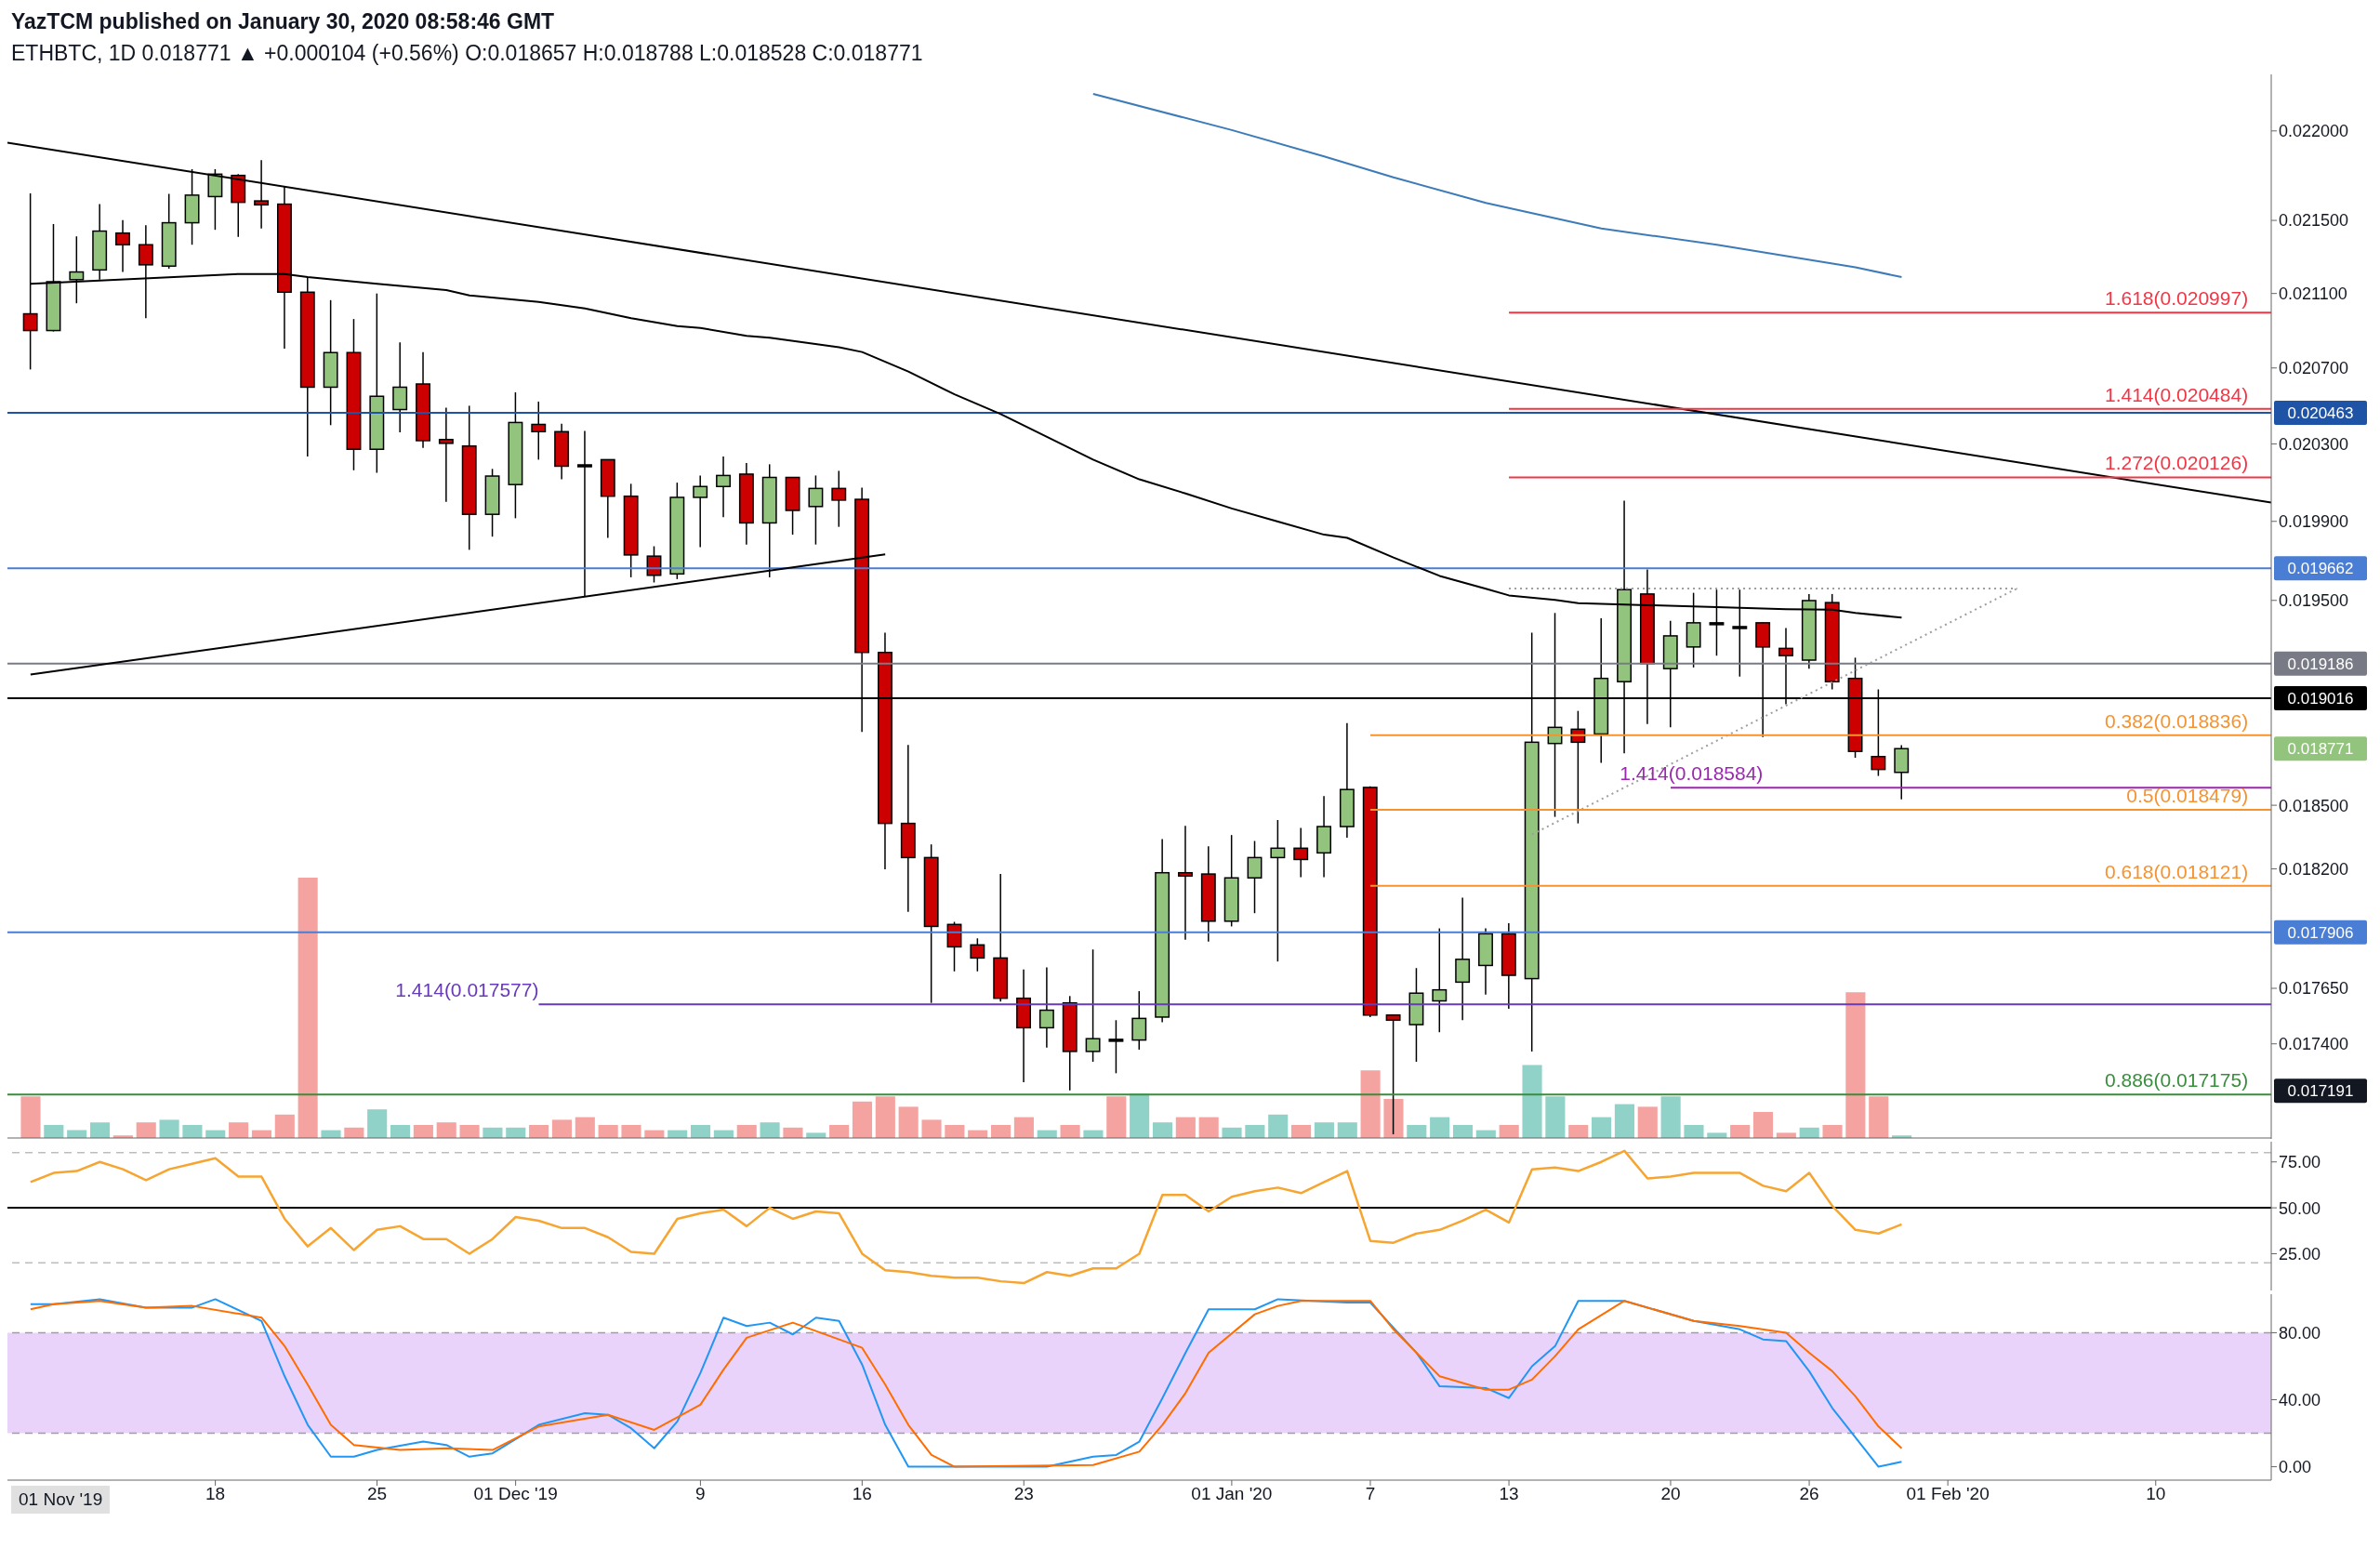  I want to click on text: 01 Nov '19, so click(61, 1500).